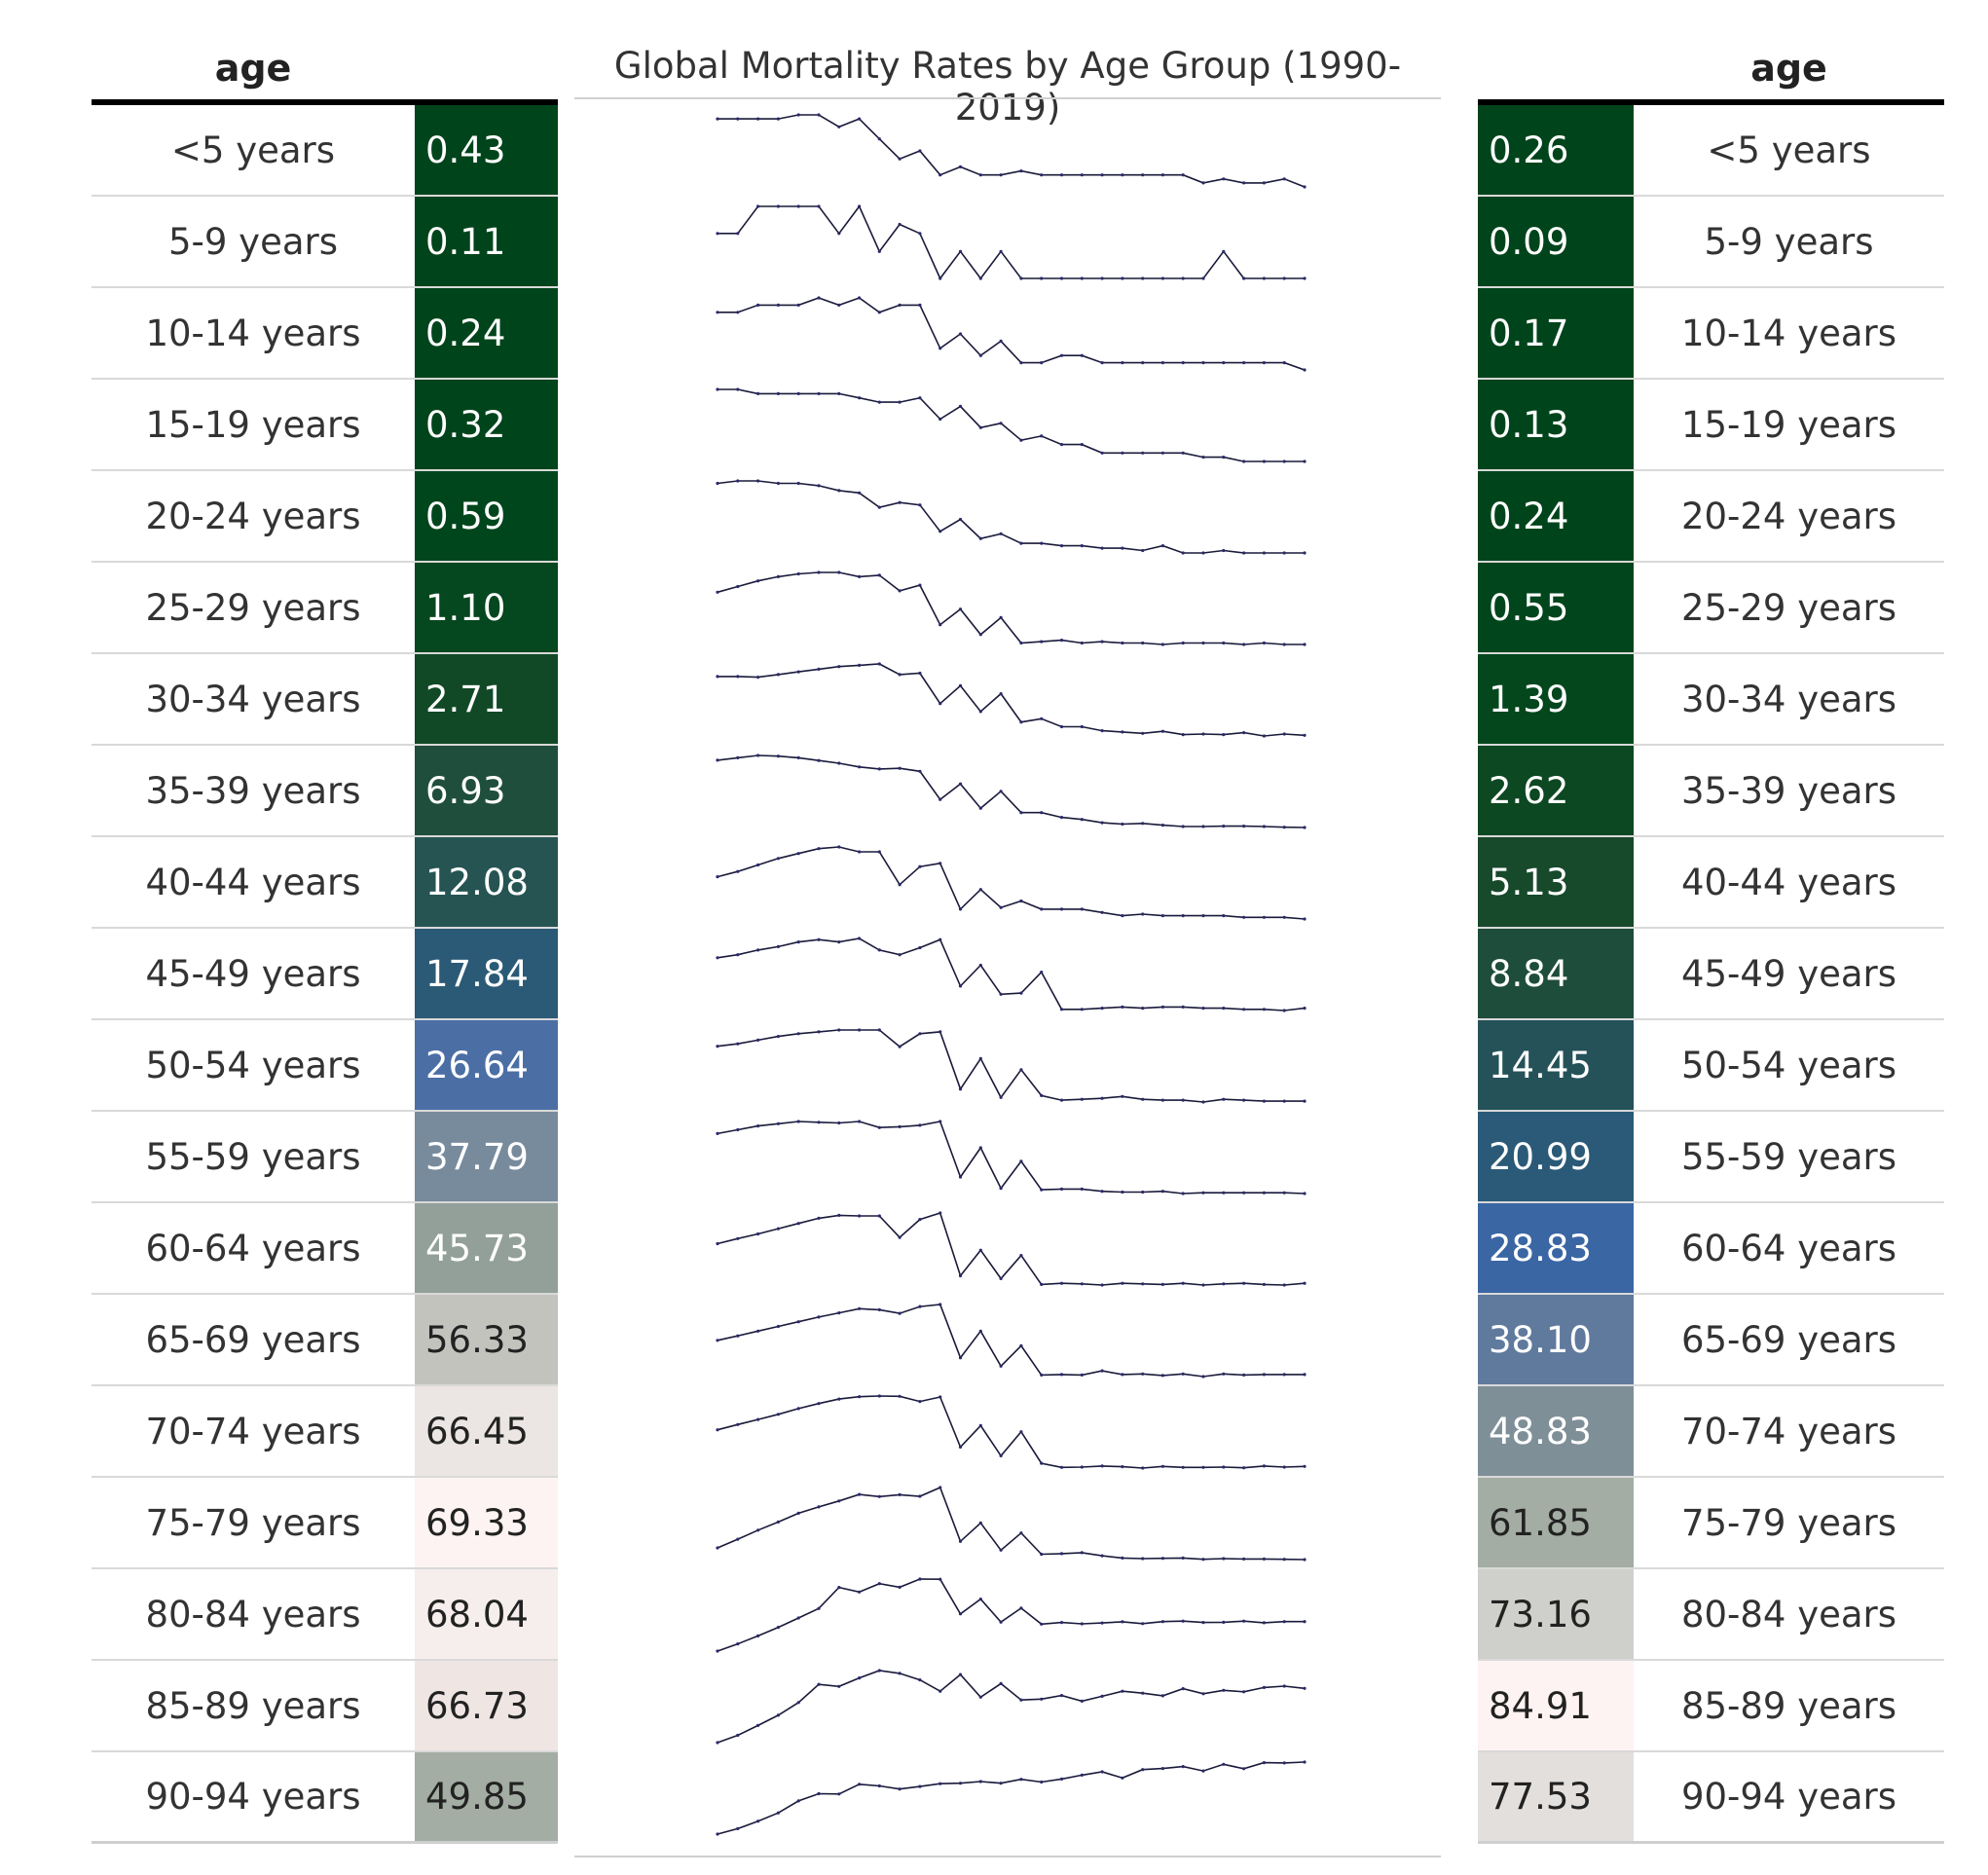  Describe the element at coordinates (1711, 700) in the screenshot. I see `table-row: 1.39 30-34 years` at that location.